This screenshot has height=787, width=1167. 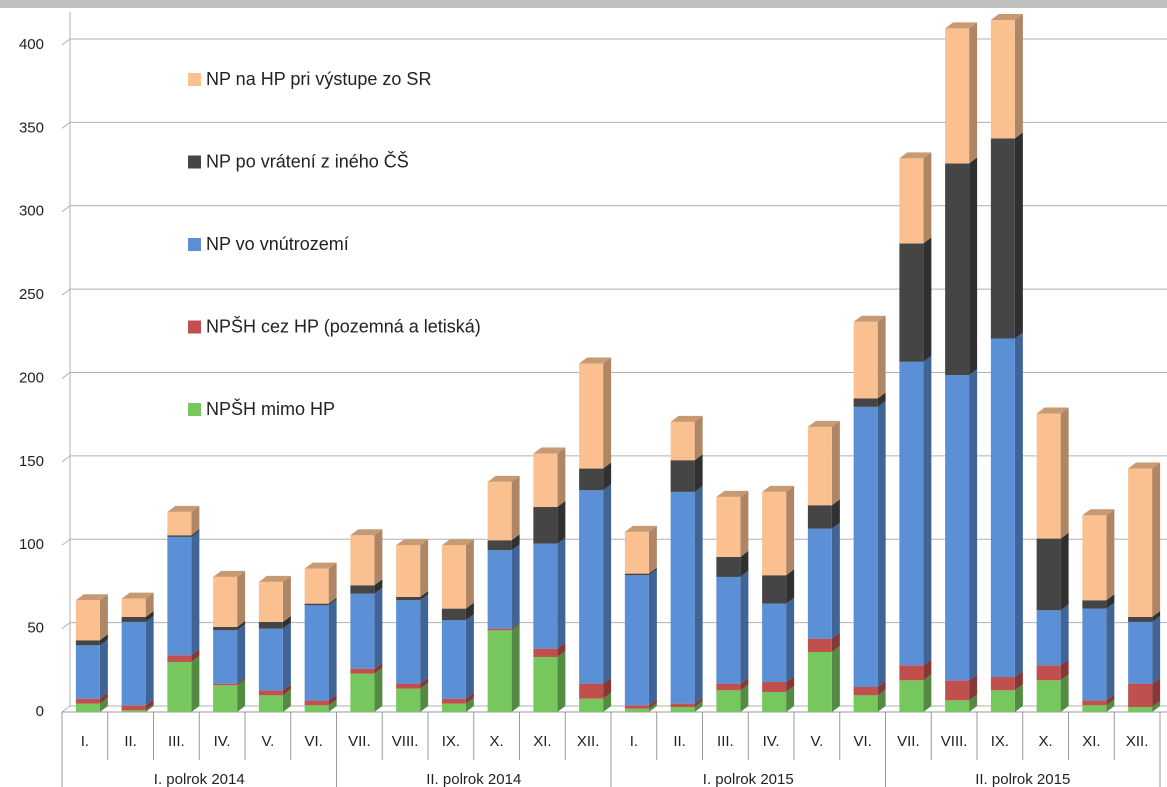 What do you see at coordinates (31, 294) in the screenshot?
I see `y-tick-label: 250` at bounding box center [31, 294].